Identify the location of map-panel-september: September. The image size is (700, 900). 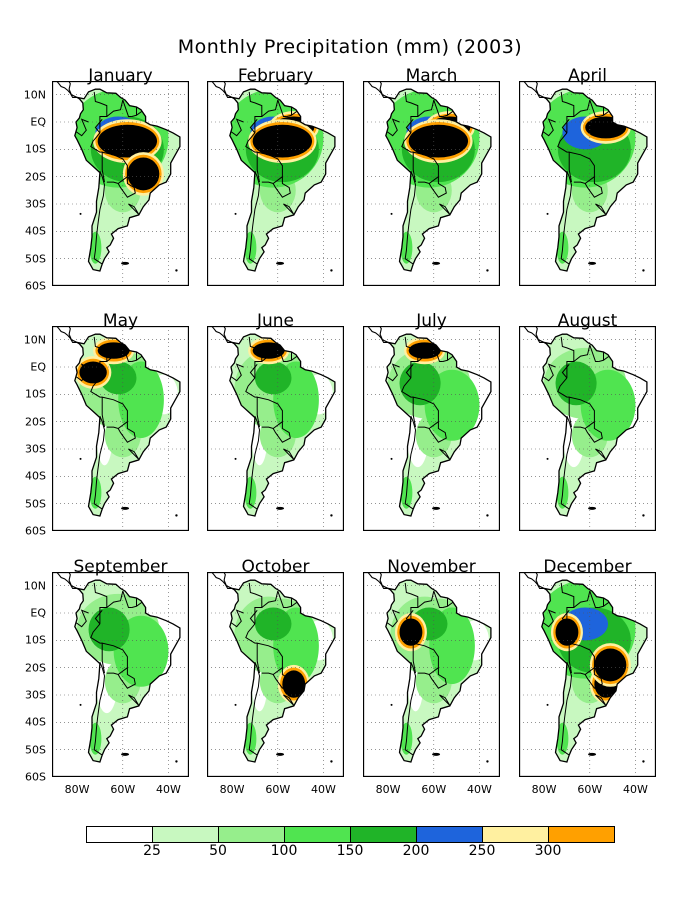
(120, 668).